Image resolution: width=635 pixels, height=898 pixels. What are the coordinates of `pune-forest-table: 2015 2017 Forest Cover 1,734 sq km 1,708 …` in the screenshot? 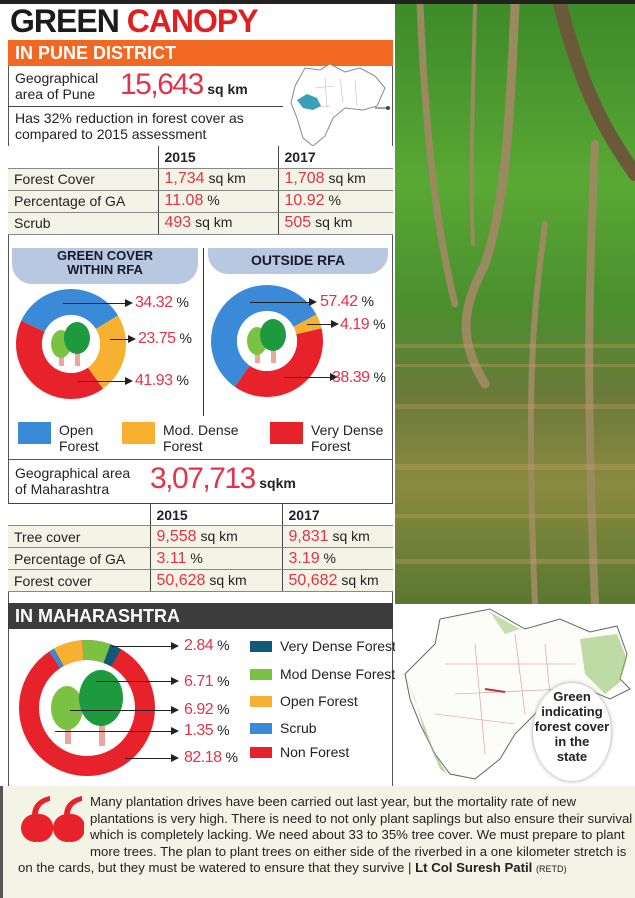 It's located at (200, 190).